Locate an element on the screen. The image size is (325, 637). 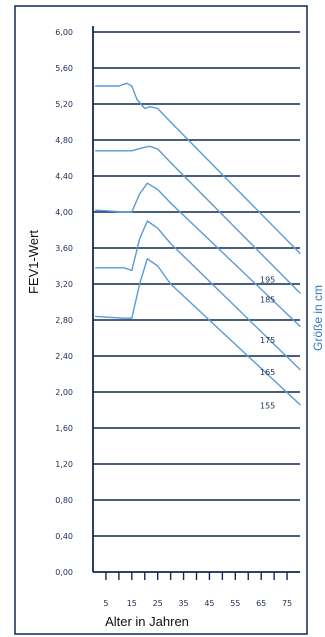
series-label-175: 175 is located at coordinates (267, 340).